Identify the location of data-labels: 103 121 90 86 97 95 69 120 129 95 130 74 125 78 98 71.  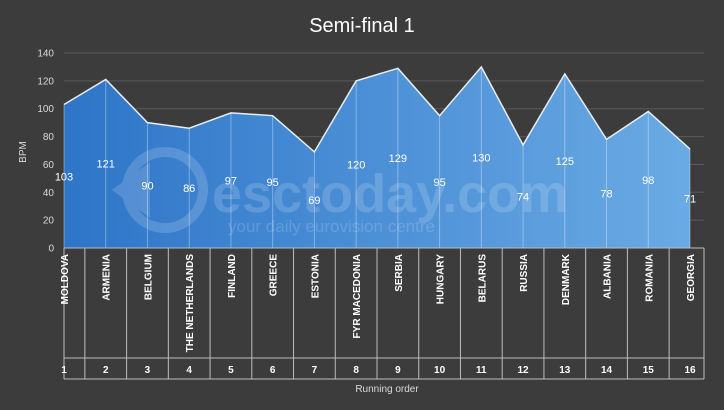
(375, 179).